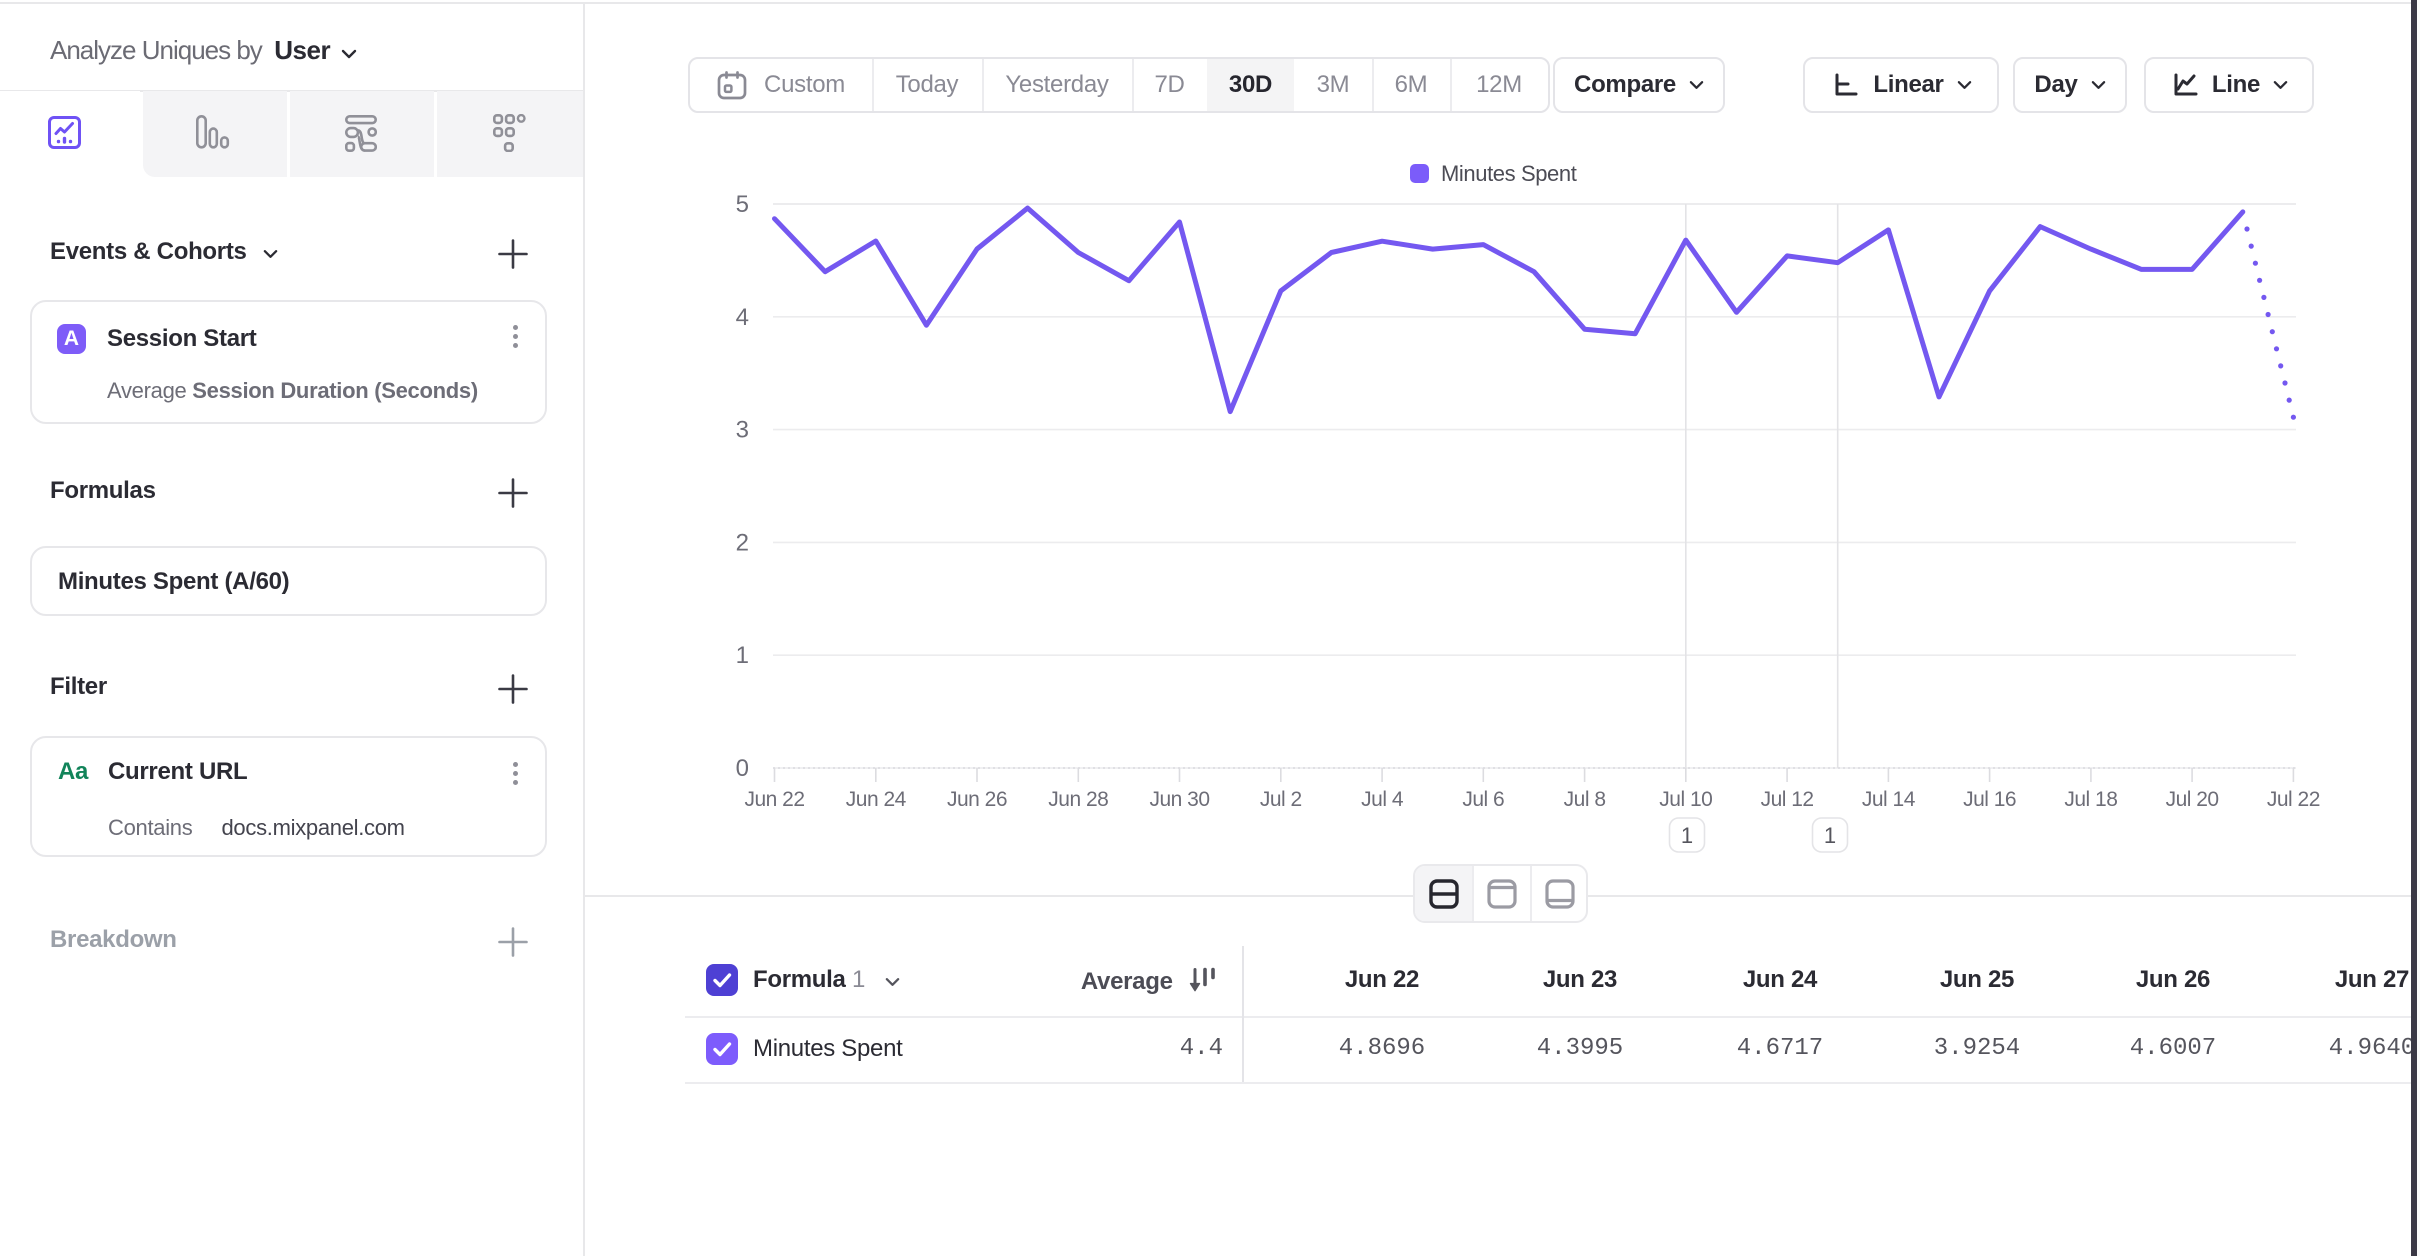 The width and height of the screenshot is (2420, 1256). Describe the element at coordinates (1281, 799) in the screenshot. I see `svg-text: Jul 2` at that location.